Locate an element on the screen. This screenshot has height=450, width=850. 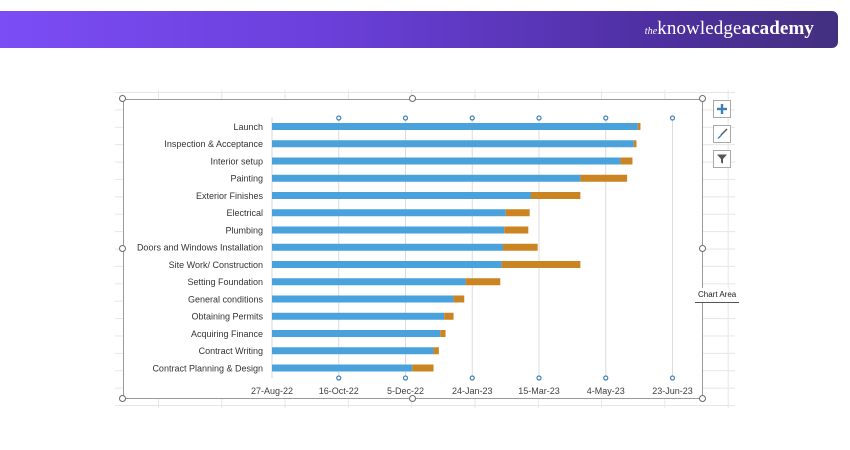
x-tick-label: 15-Mar-23 is located at coordinates (539, 391).